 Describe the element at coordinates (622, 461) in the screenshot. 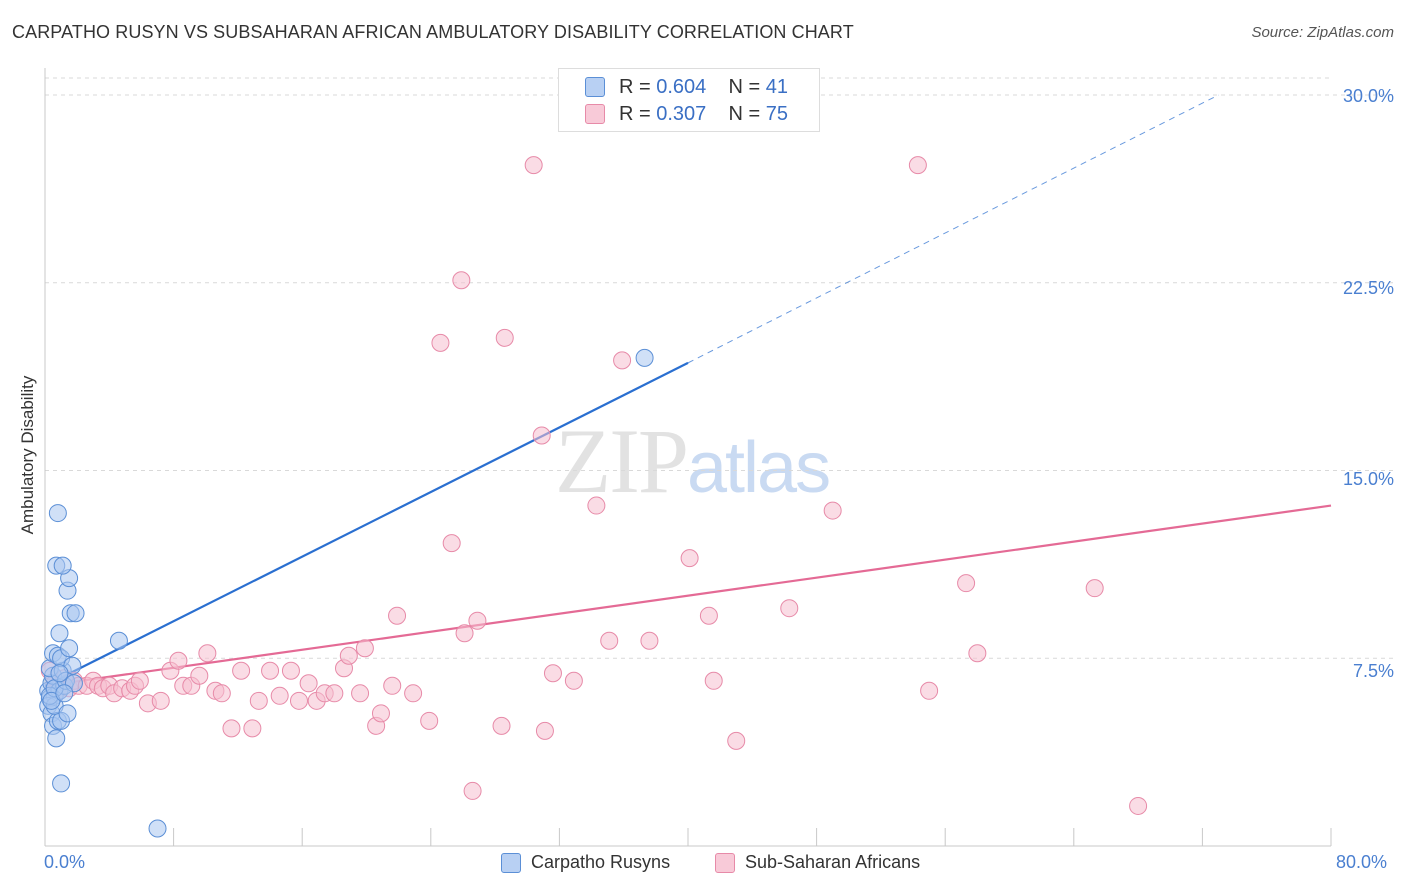

I see `watermark-zip: ZIP` at that location.